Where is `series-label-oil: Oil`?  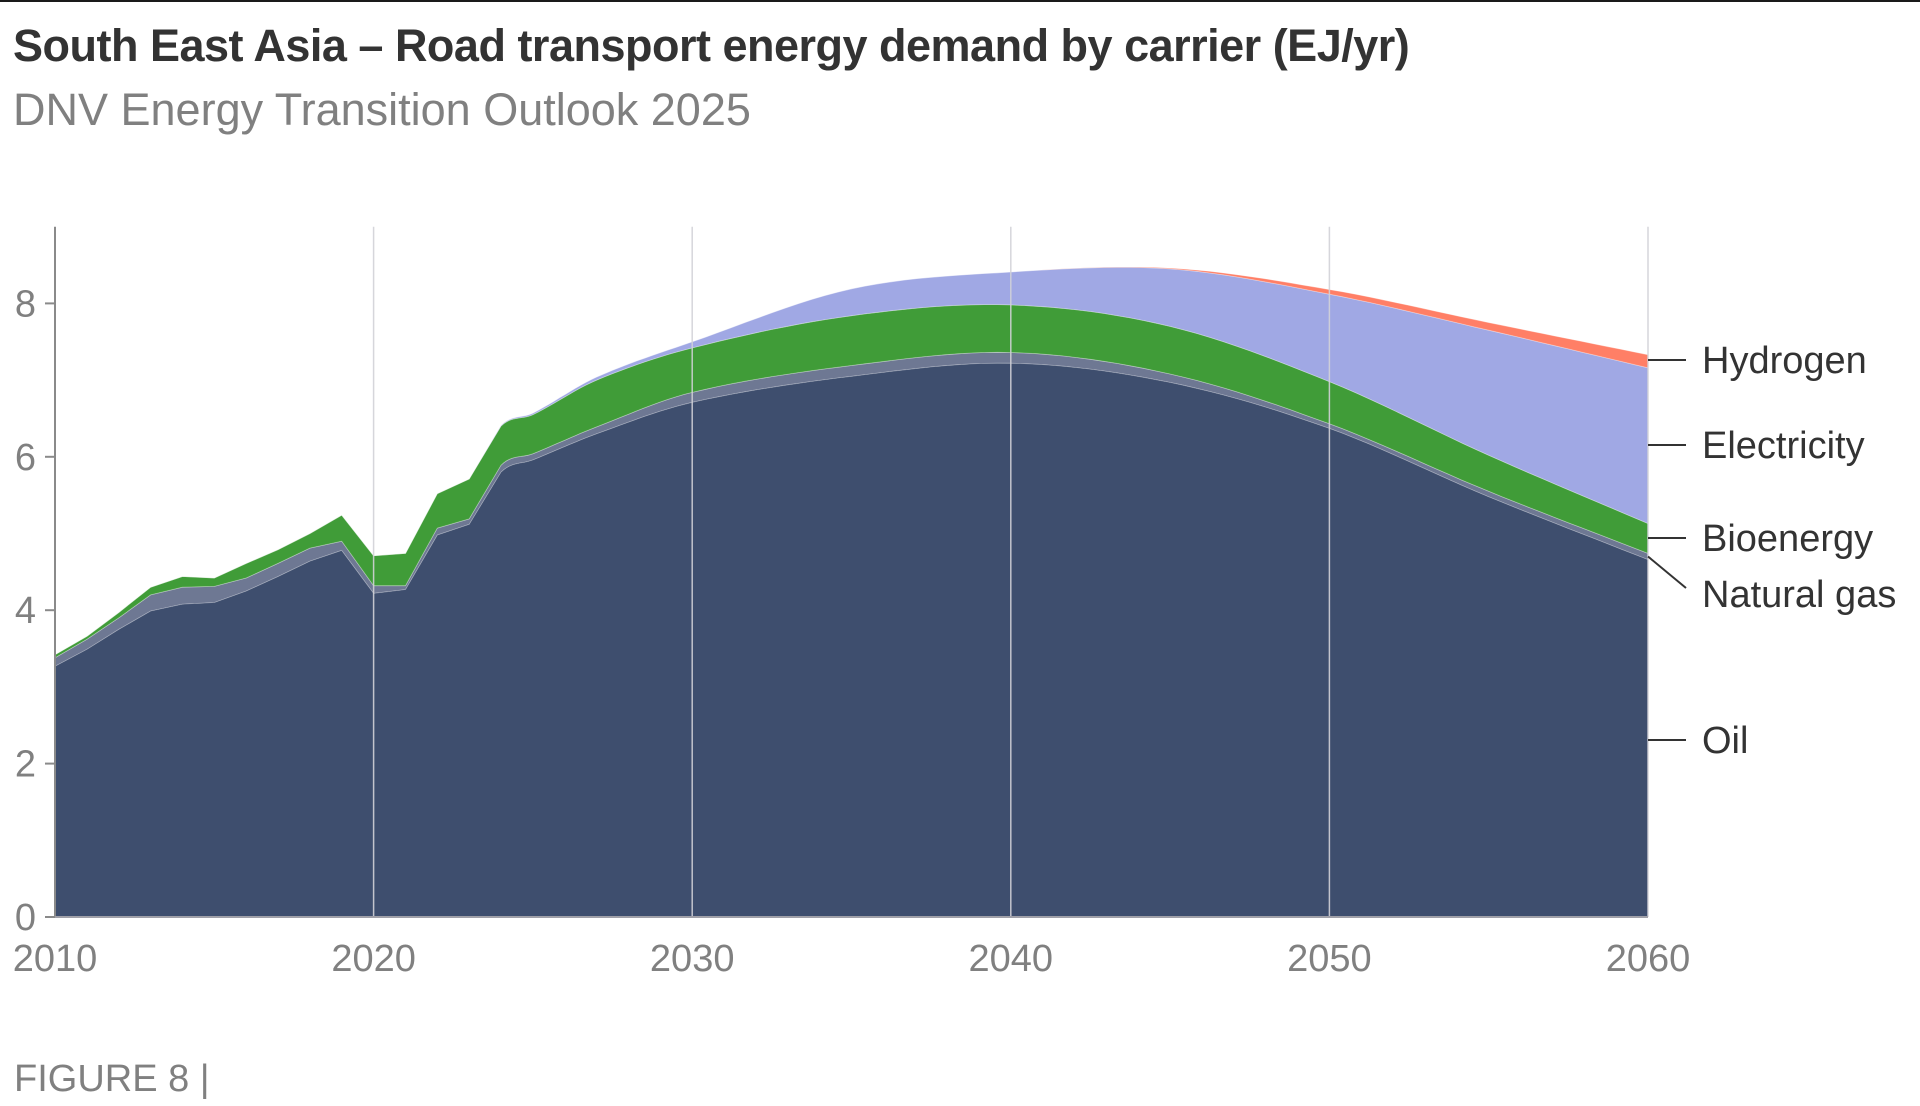
series-label-oil: Oil is located at coordinates (1725, 741).